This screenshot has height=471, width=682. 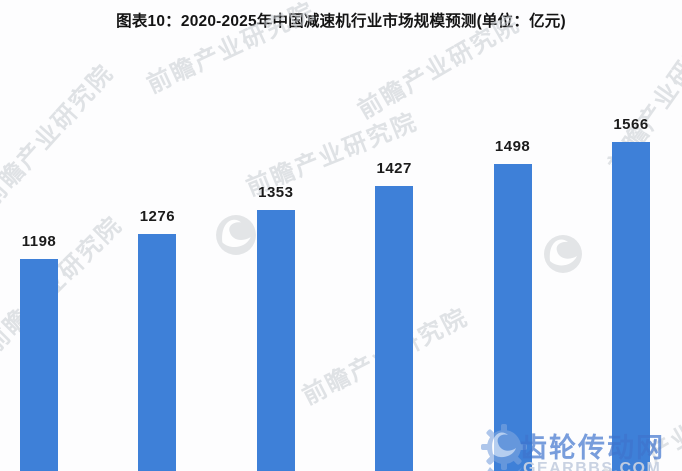 What do you see at coordinates (39, 241) in the screenshot?
I see `bar-value-label: 1198` at bounding box center [39, 241].